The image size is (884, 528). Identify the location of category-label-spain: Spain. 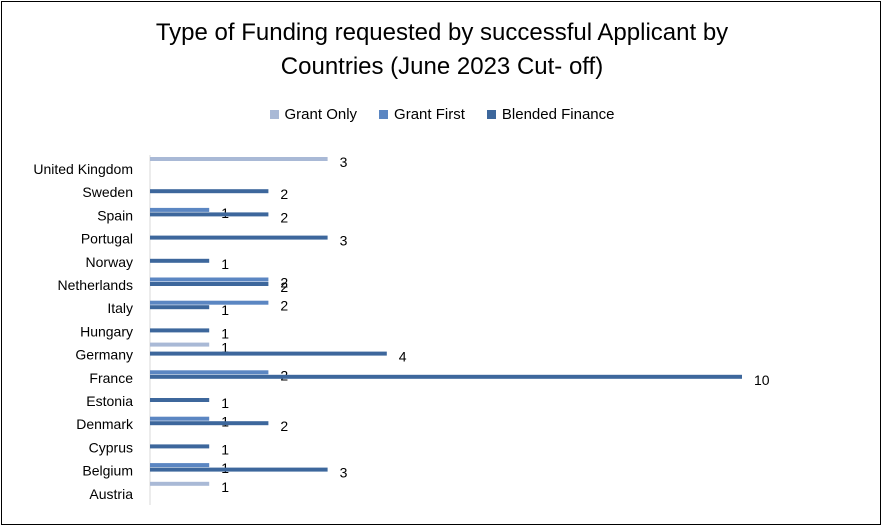
(115, 215).